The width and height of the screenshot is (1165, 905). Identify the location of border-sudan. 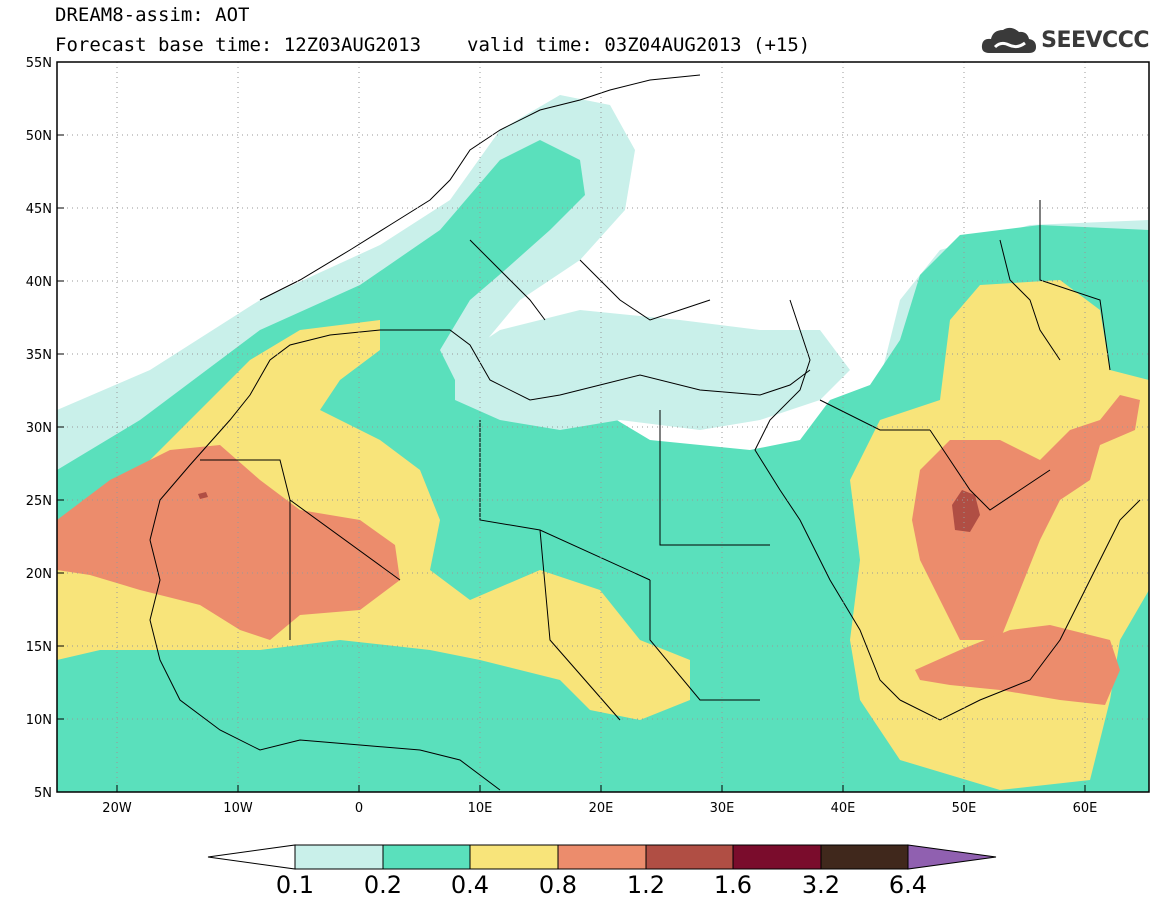
(704, 640).